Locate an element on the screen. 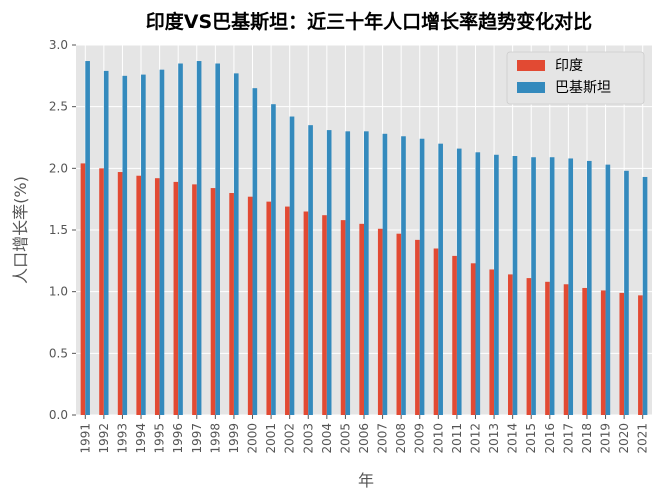 The height and width of the screenshot is (504, 662). x-tick-label: 2009 is located at coordinates (420, 438).